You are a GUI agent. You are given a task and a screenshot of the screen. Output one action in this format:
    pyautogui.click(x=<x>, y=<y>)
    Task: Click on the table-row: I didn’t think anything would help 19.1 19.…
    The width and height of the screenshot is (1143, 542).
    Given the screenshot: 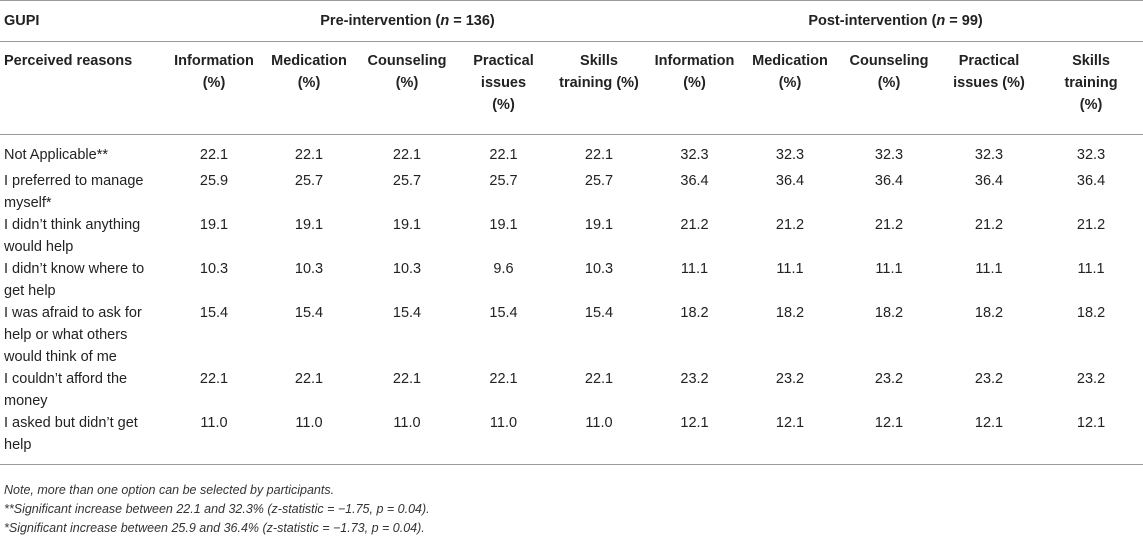 What is the action you would take?
    pyautogui.click(x=571, y=236)
    